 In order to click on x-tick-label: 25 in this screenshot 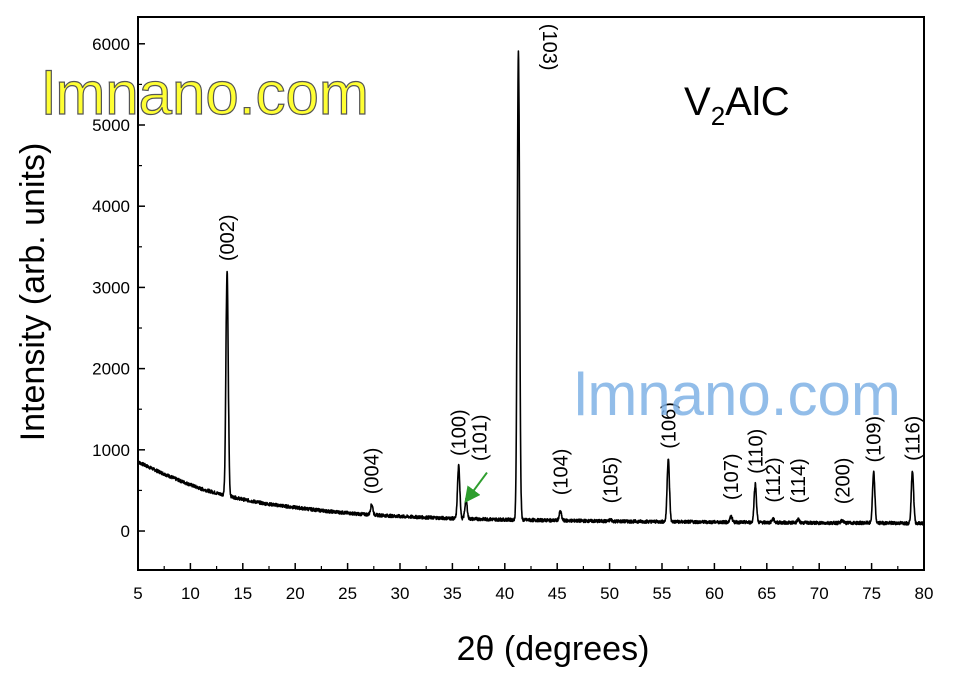, I will do `click(347, 593)`.